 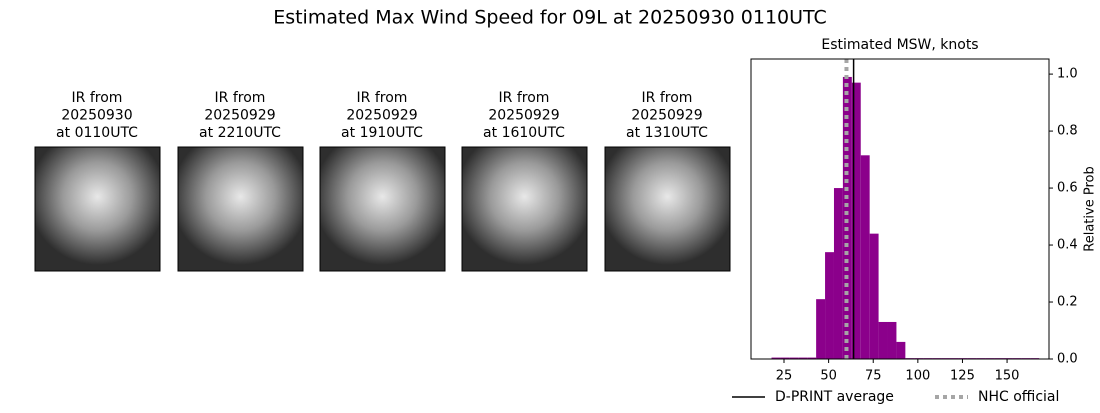 I want to click on y-tick-label: 0.8, so click(x=1067, y=131).